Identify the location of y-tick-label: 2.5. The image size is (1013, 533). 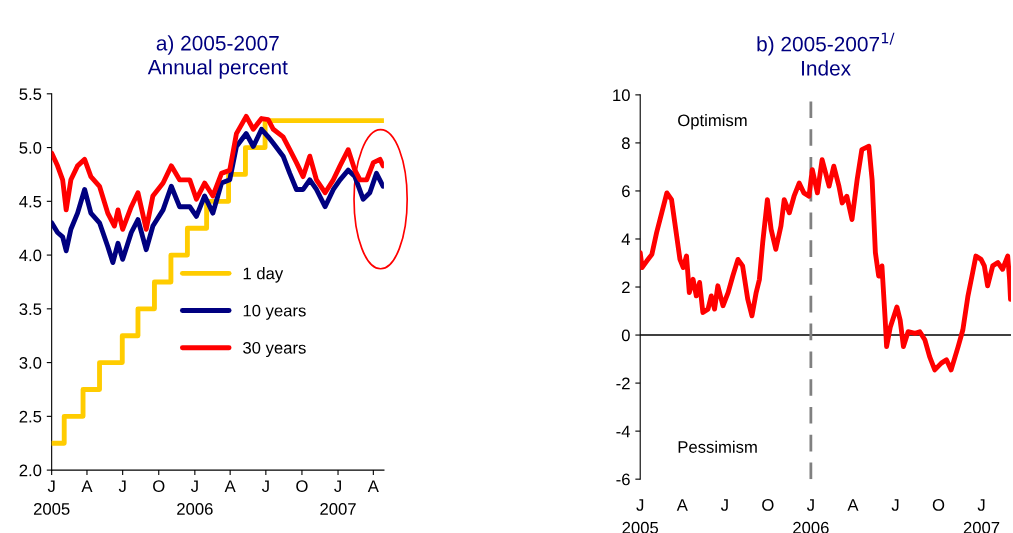
(30, 416).